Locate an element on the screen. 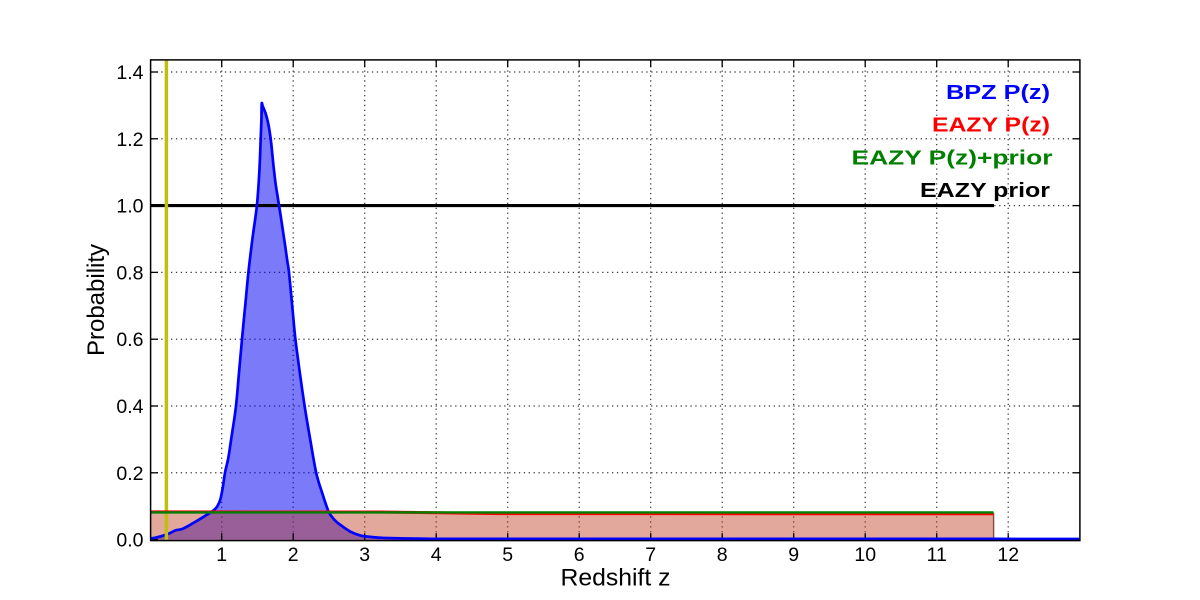 This screenshot has width=1200, height=600. svg-text: 0.6 is located at coordinates (129, 340).